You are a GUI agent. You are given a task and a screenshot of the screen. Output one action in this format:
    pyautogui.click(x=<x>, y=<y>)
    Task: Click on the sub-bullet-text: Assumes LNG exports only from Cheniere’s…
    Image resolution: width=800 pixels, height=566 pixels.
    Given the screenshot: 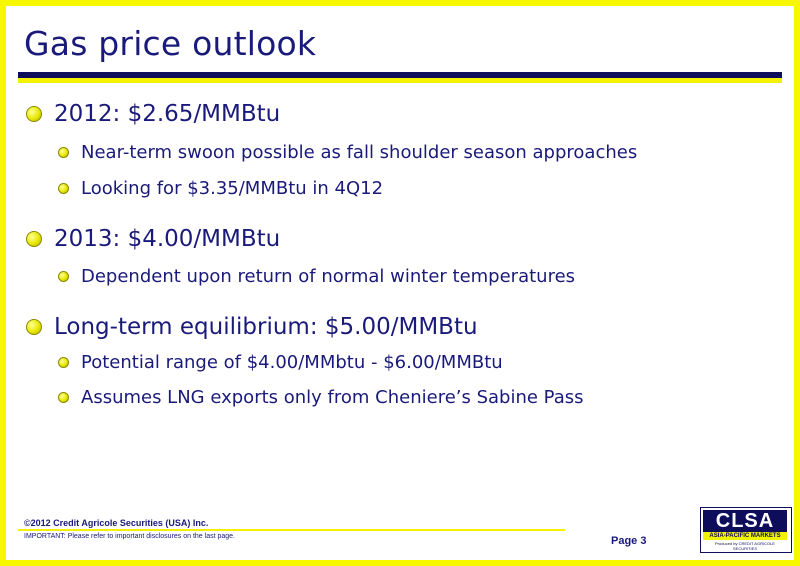 What is the action you would take?
    pyautogui.click(x=332, y=397)
    